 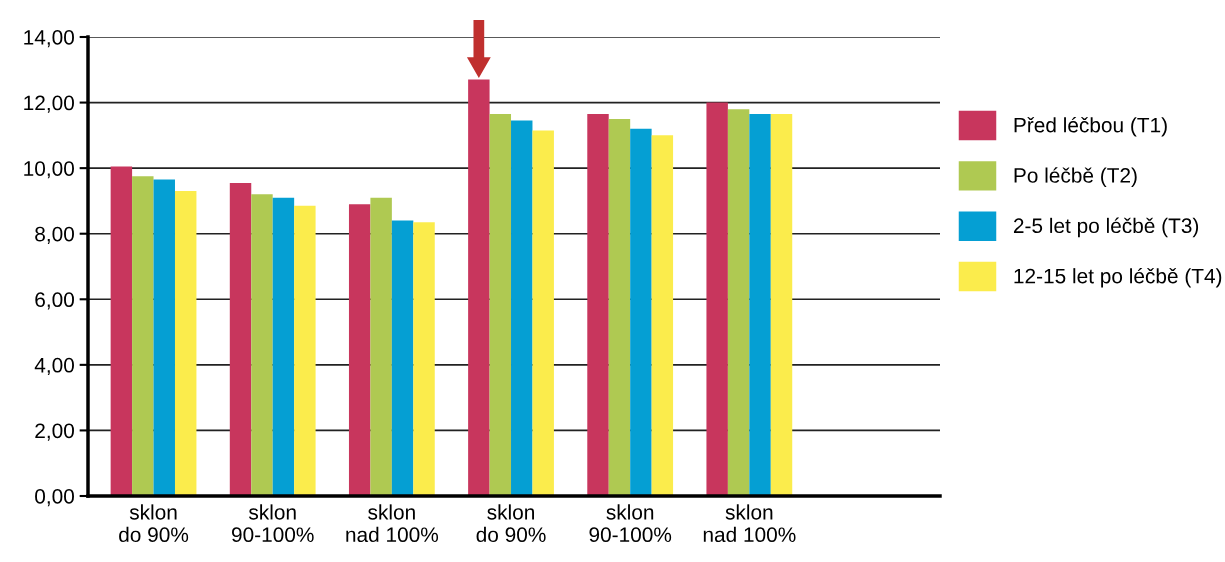 What do you see at coordinates (1118, 277) in the screenshot?
I see `legend-label: 12-15 let po léčbě (T4)` at bounding box center [1118, 277].